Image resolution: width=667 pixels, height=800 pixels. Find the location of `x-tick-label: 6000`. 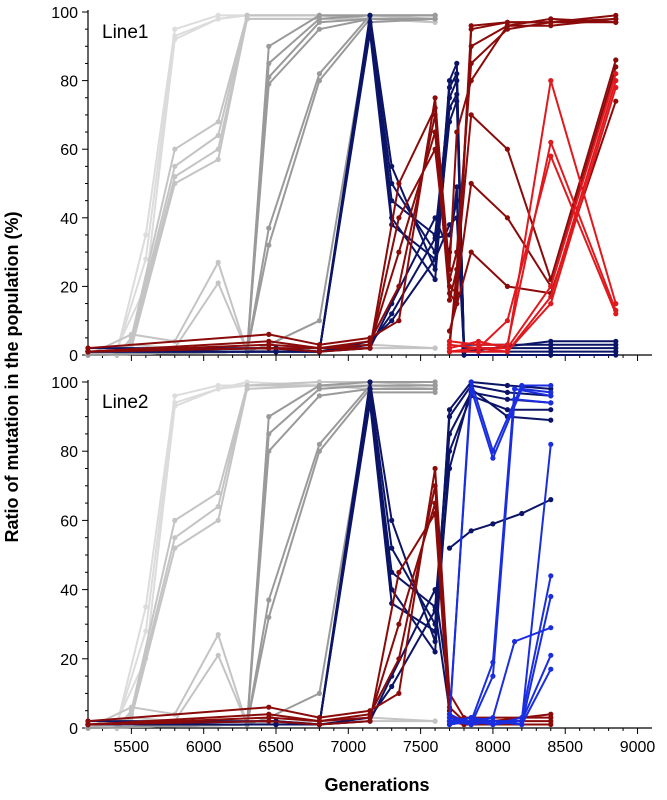

x-tick-label: 6000 is located at coordinates (204, 747).